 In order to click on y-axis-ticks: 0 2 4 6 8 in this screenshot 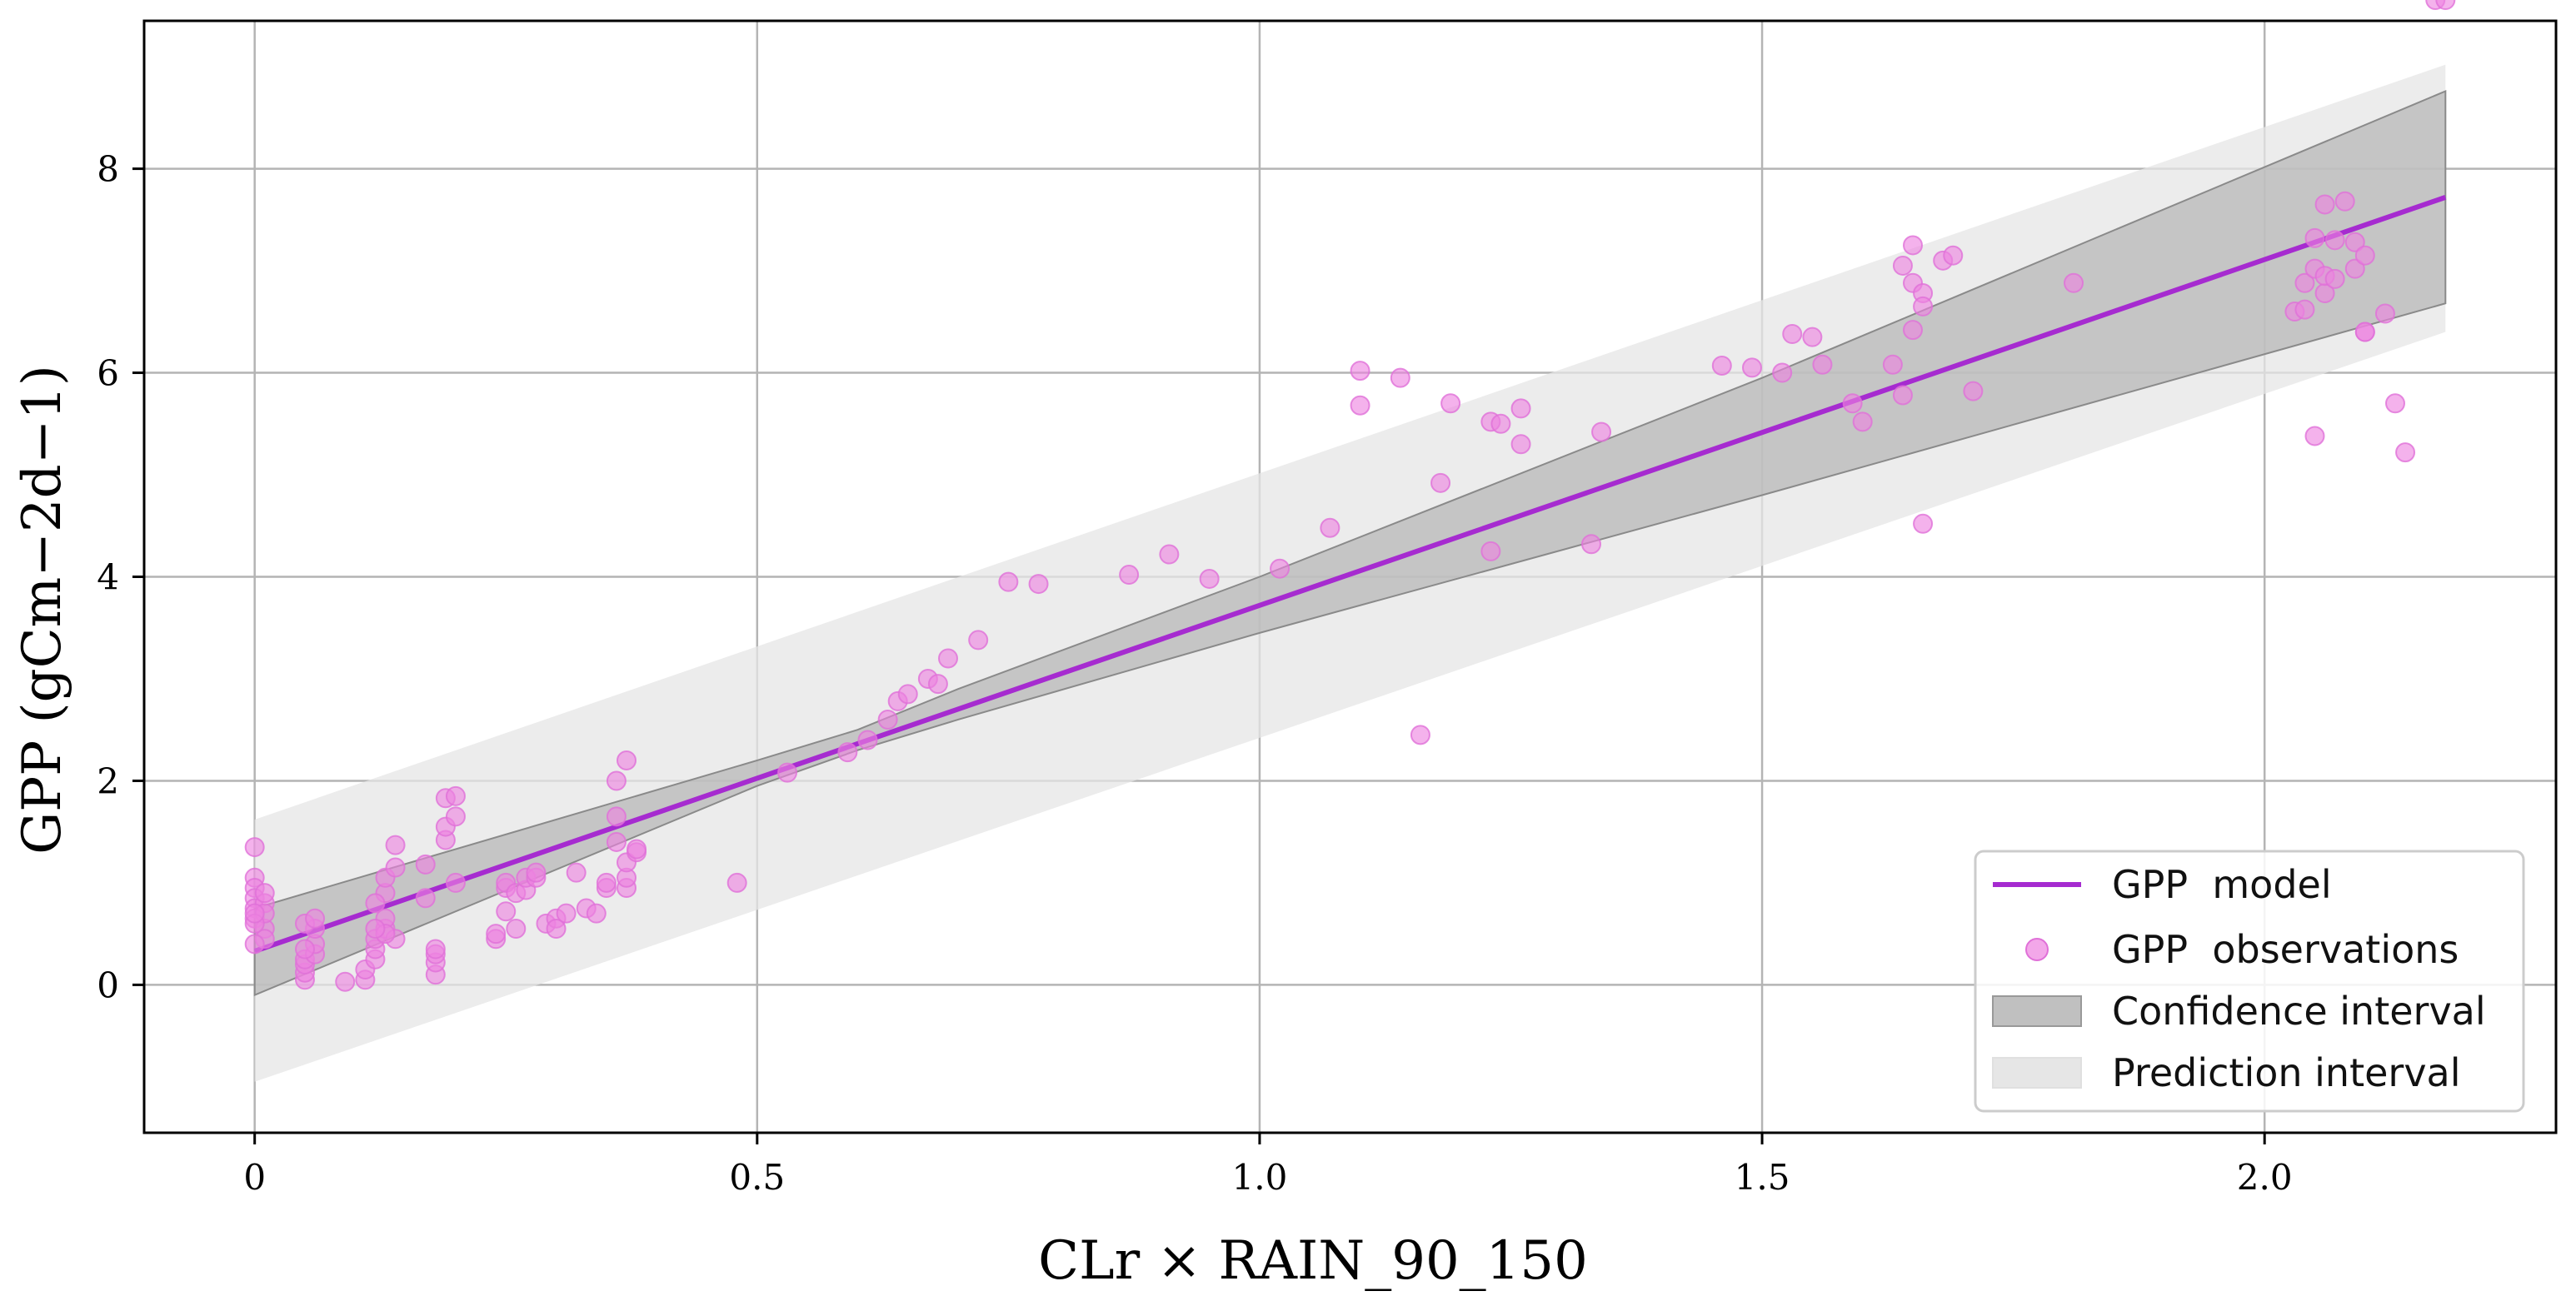, I will do `click(120, 577)`.